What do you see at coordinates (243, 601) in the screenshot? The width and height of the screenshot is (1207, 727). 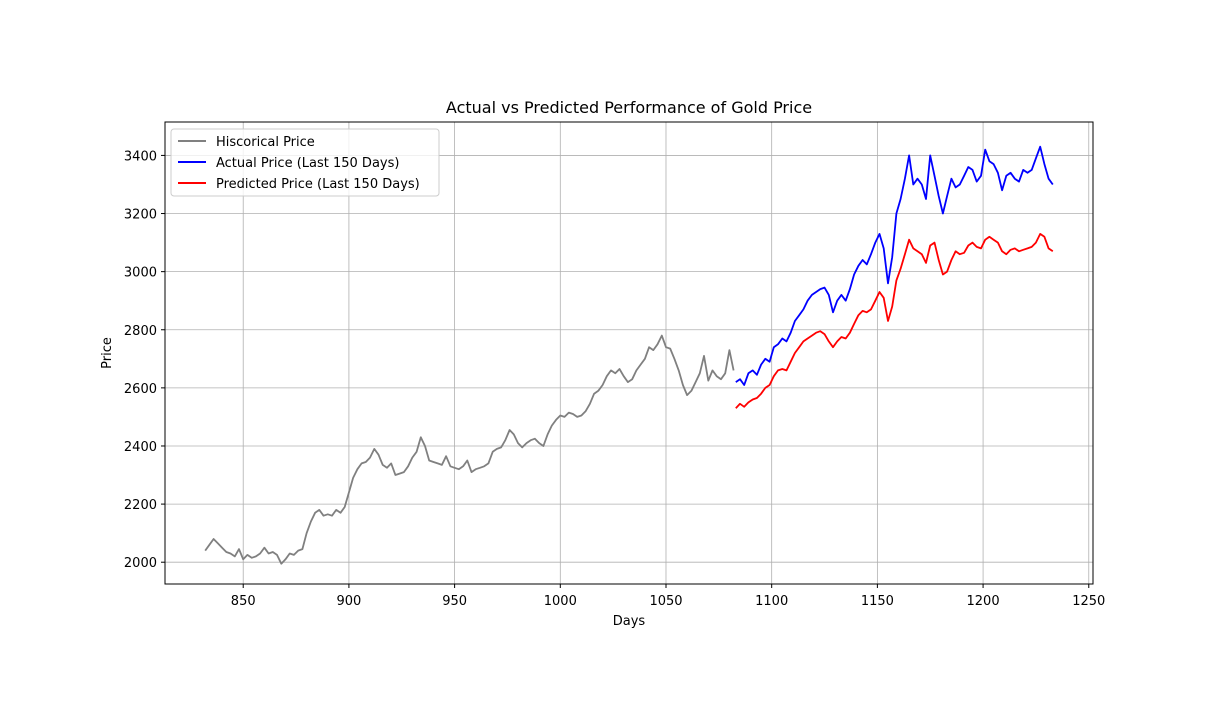 I see `x-tick-label: 850` at bounding box center [243, 601].